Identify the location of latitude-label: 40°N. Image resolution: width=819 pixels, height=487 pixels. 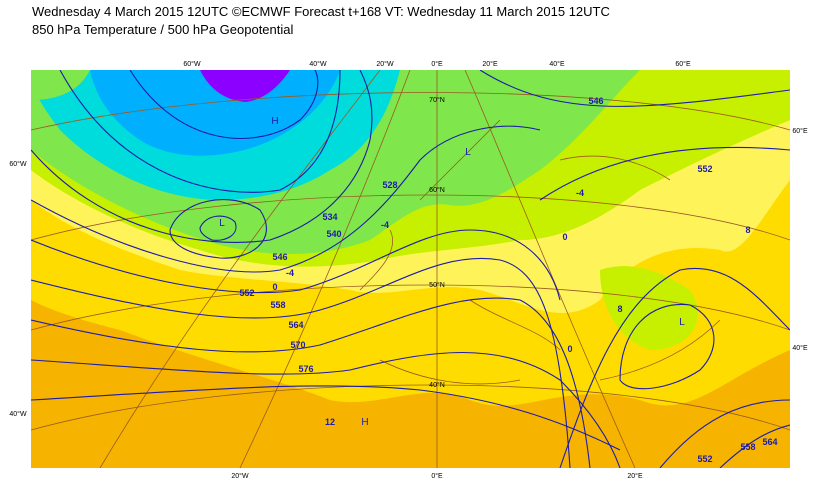
(437, 385).